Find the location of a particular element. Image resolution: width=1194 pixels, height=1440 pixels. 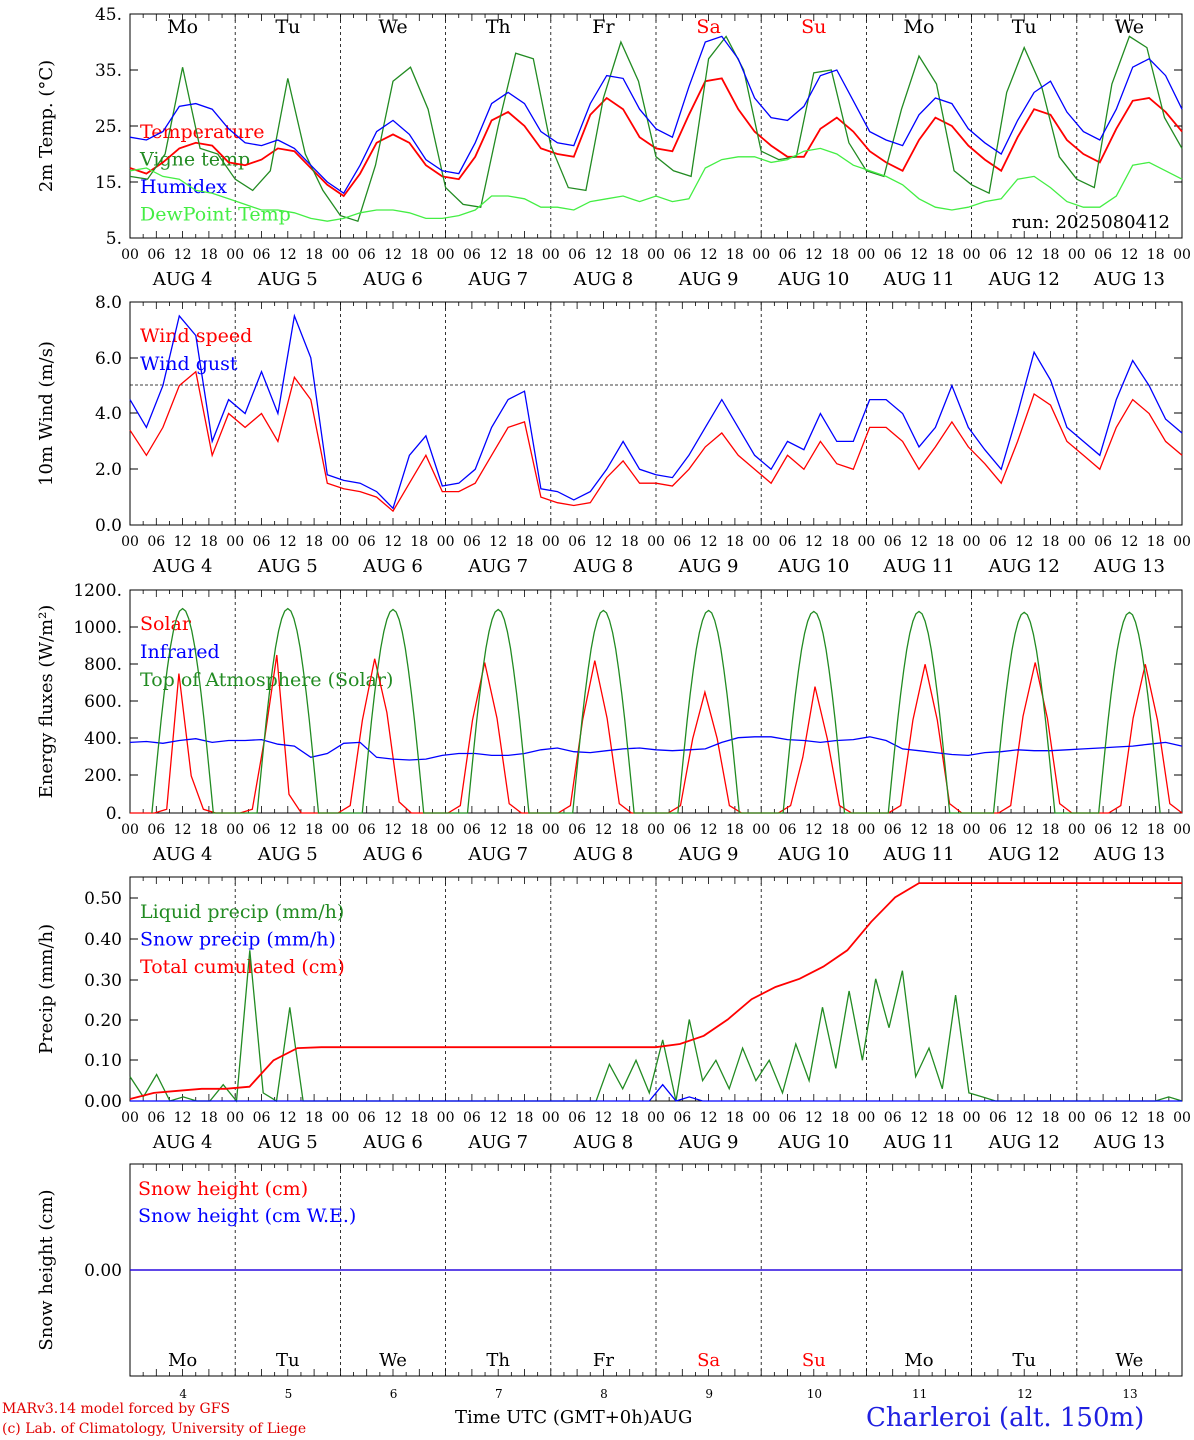

legend-entry: DewPoint Temp is located at coordinates (215, 215).